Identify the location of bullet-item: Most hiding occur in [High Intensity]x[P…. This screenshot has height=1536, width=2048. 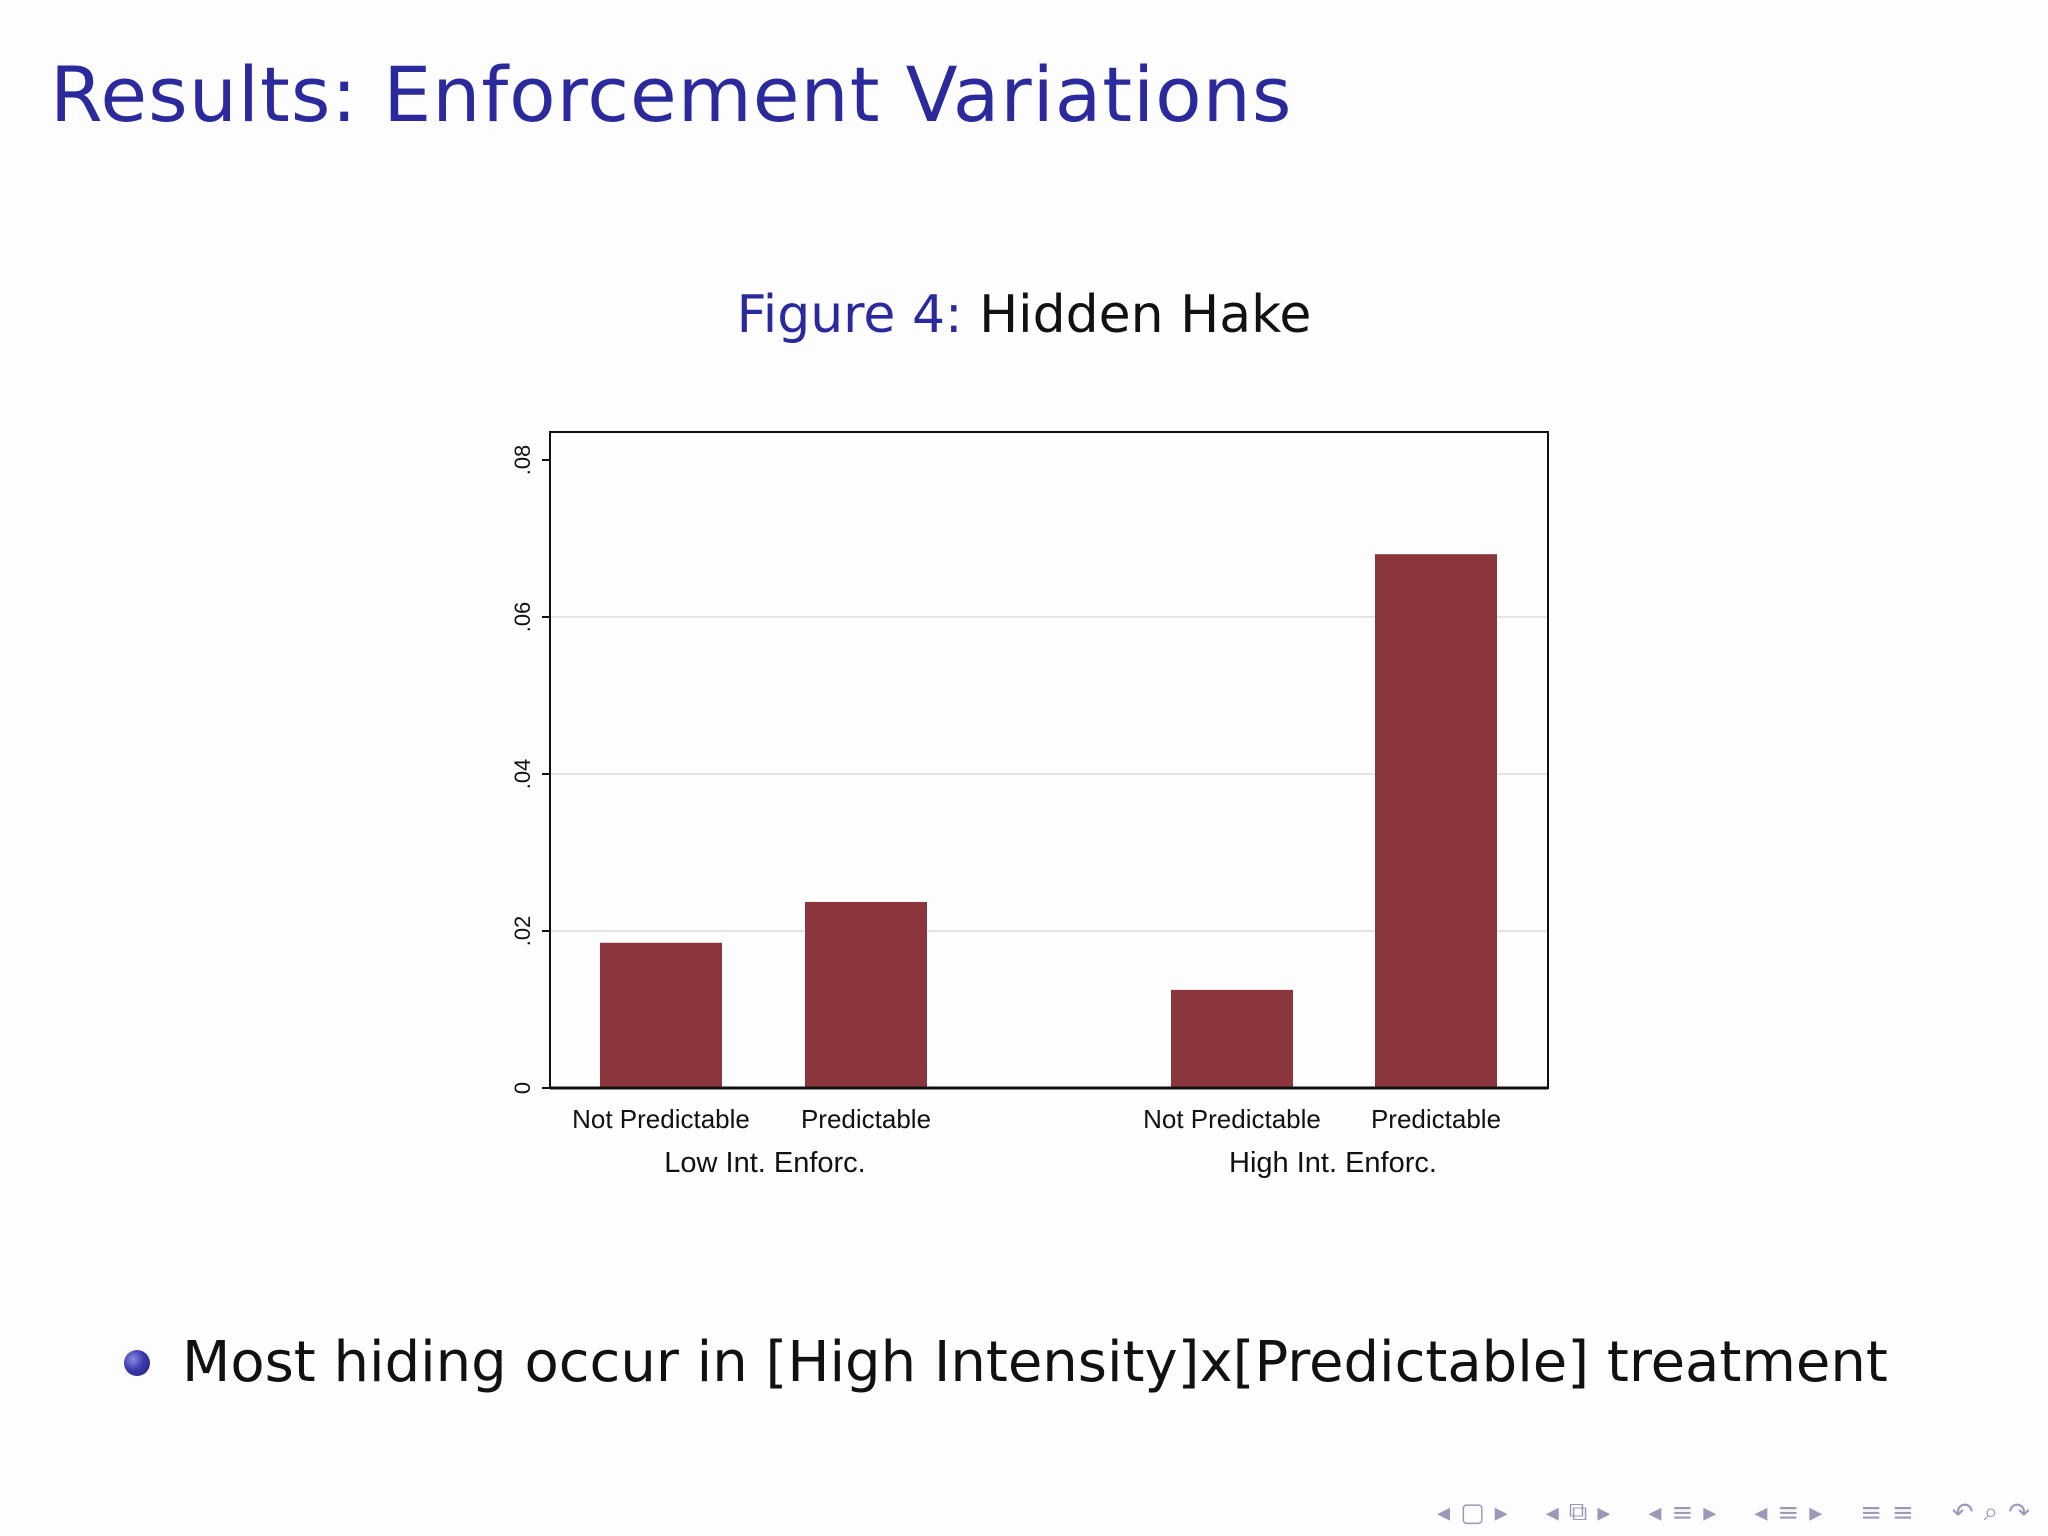
(1006, 1362).